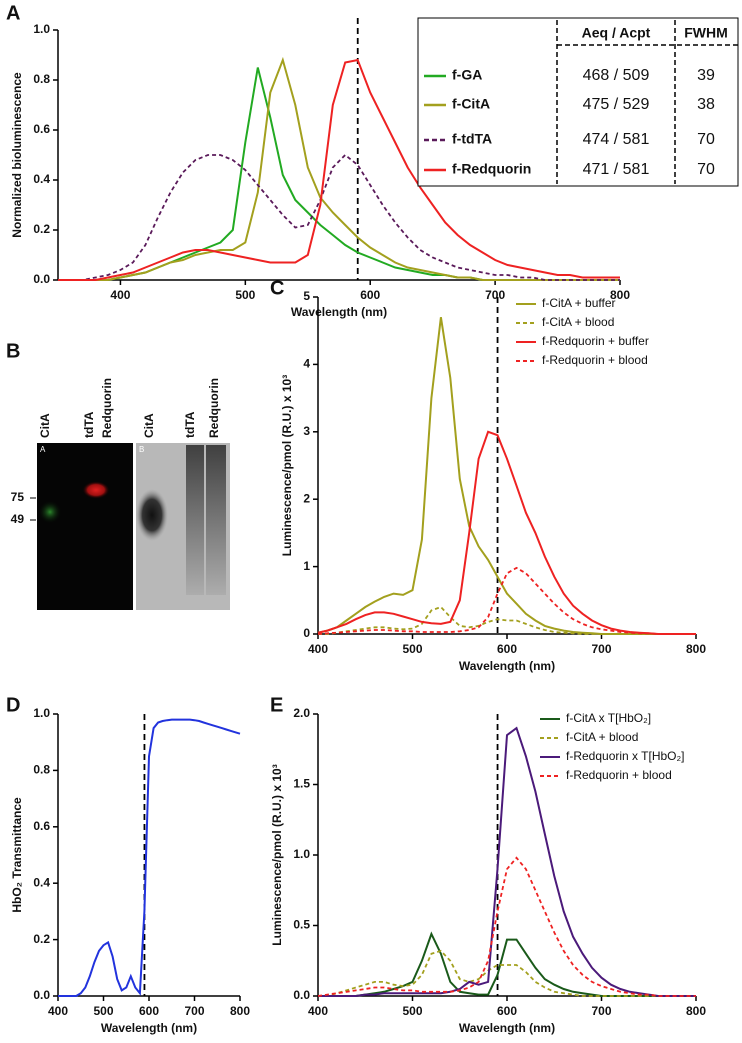 This screenshot has height=1043, width=742. What do you see at coordinates (467, 75) in the screenshot?
I see `legend-label: f-GA` at bounding box center [467, 75].